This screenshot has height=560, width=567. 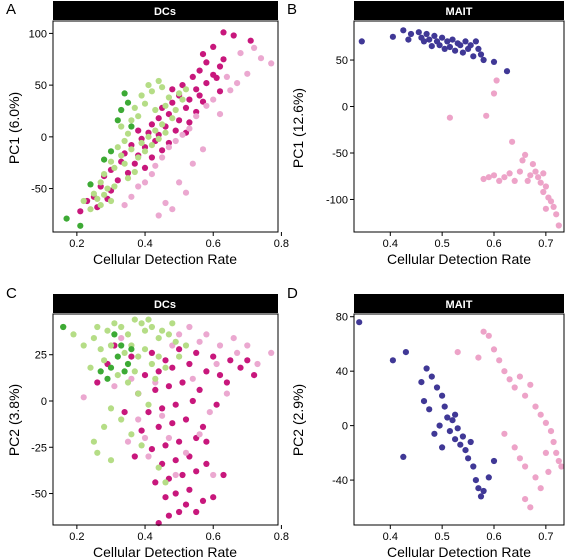 I want to click on panel-d-frame, so click(x=459, y=419).